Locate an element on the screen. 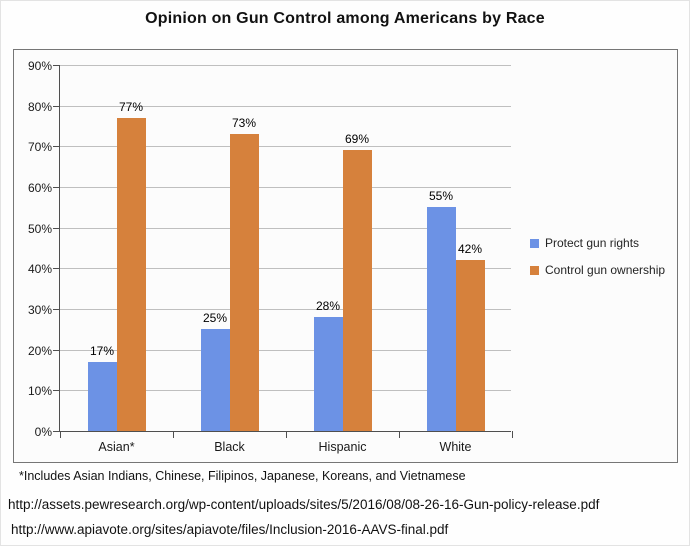 The width and height of the screenshot is (690, 546). y-axis-tick-label: 20% is located at coordinates (39, 350).